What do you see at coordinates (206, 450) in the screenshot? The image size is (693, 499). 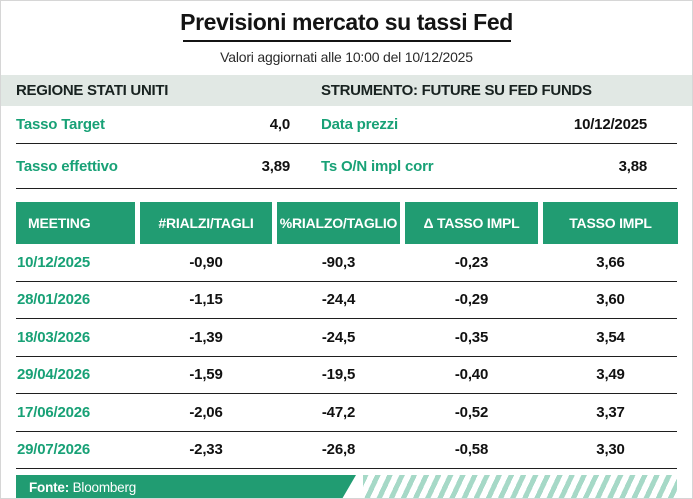 I see `value-cell: -2,33` at bounding box center [206, 450].